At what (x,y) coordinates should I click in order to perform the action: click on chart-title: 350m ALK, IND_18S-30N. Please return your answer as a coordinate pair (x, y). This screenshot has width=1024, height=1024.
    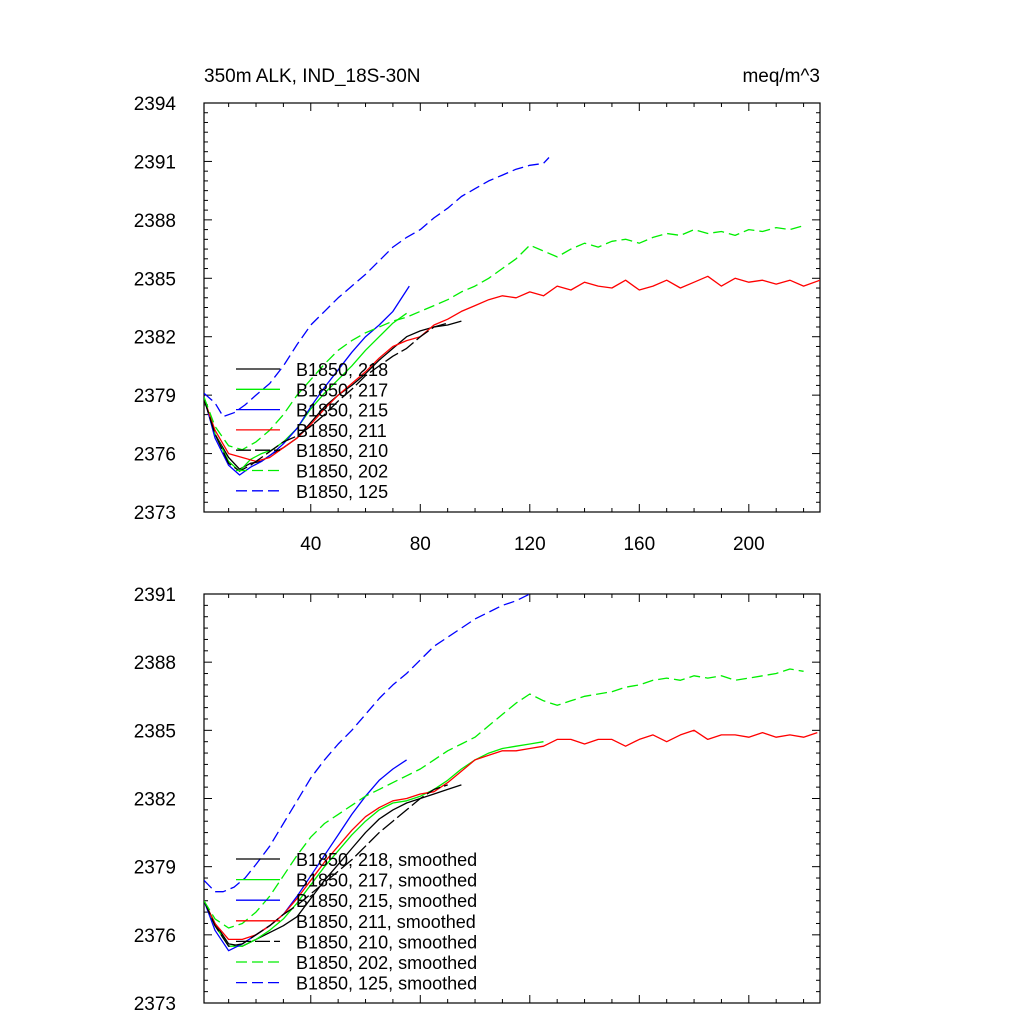
    Looking at the image, I should click on (312, 76).